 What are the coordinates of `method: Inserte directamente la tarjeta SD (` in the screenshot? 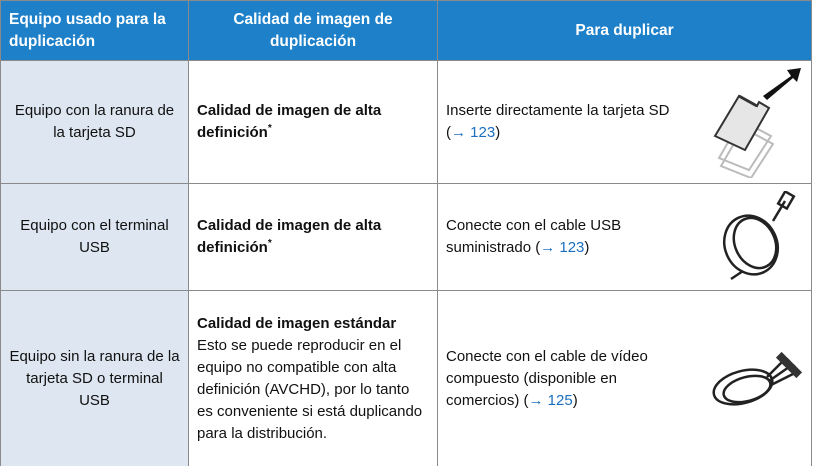 It's located at (558, 121).